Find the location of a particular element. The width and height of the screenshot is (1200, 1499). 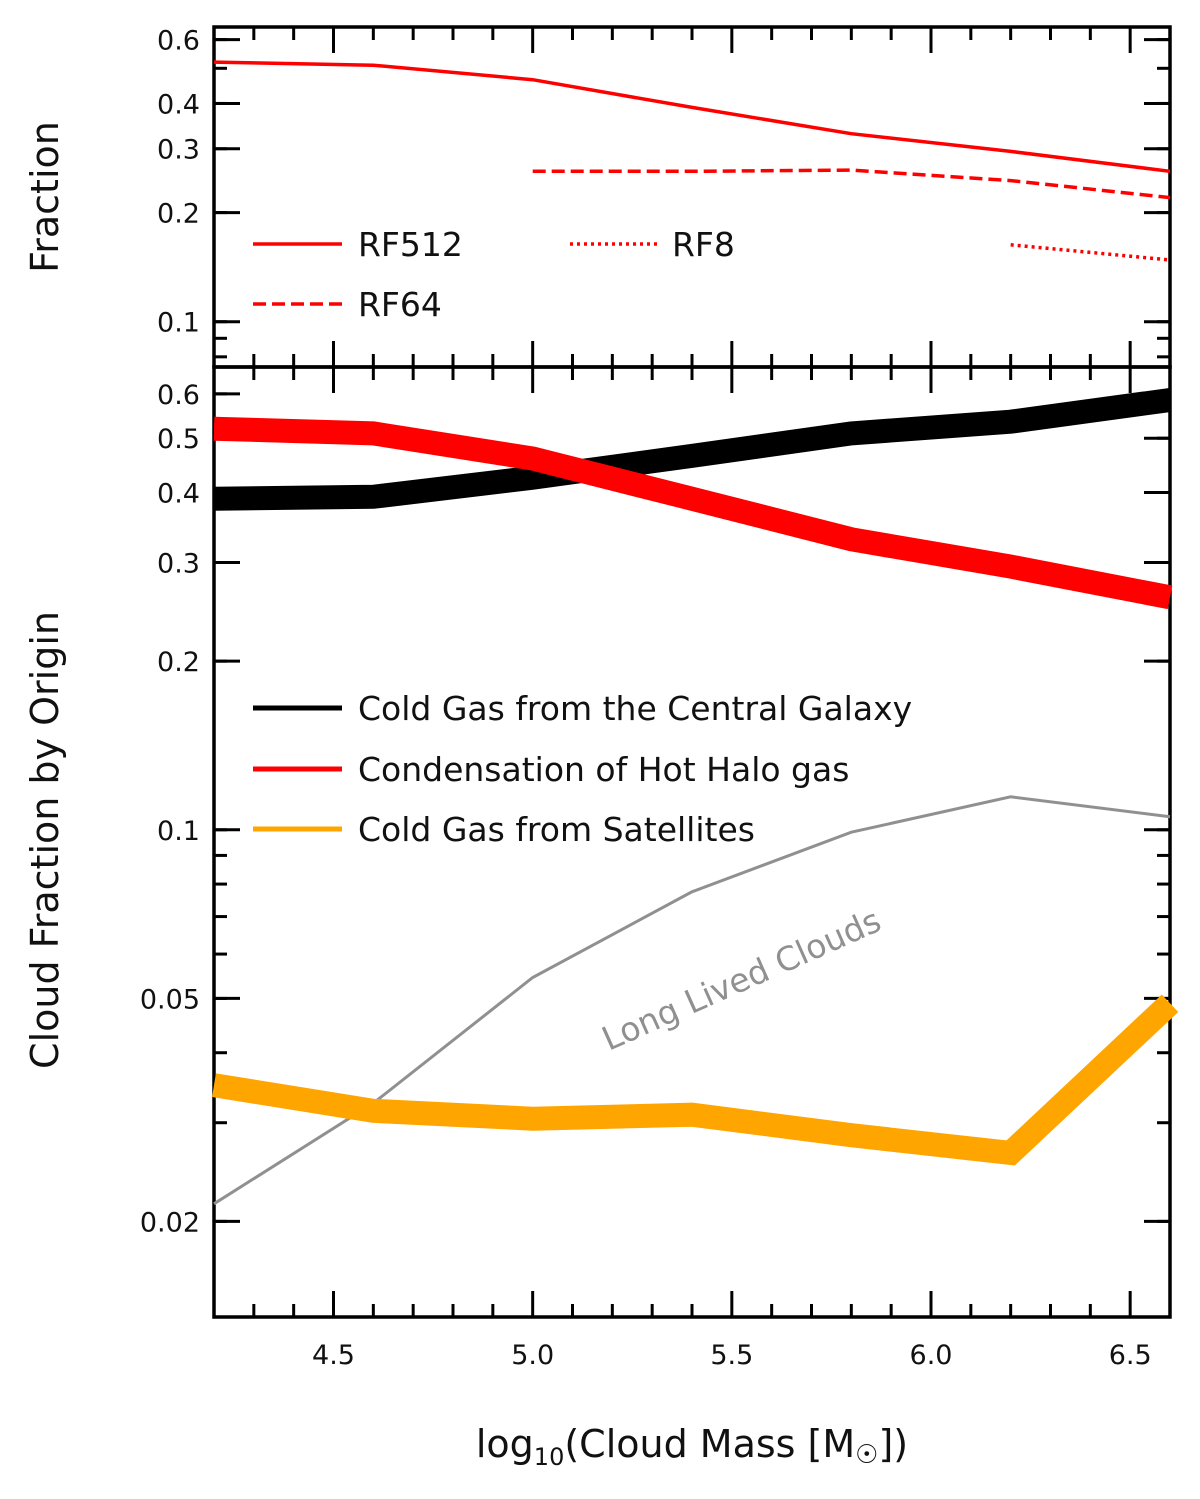

x-axis-title: log10(Cloud Mass [M☉]) is located at coordinates (692, 1446).